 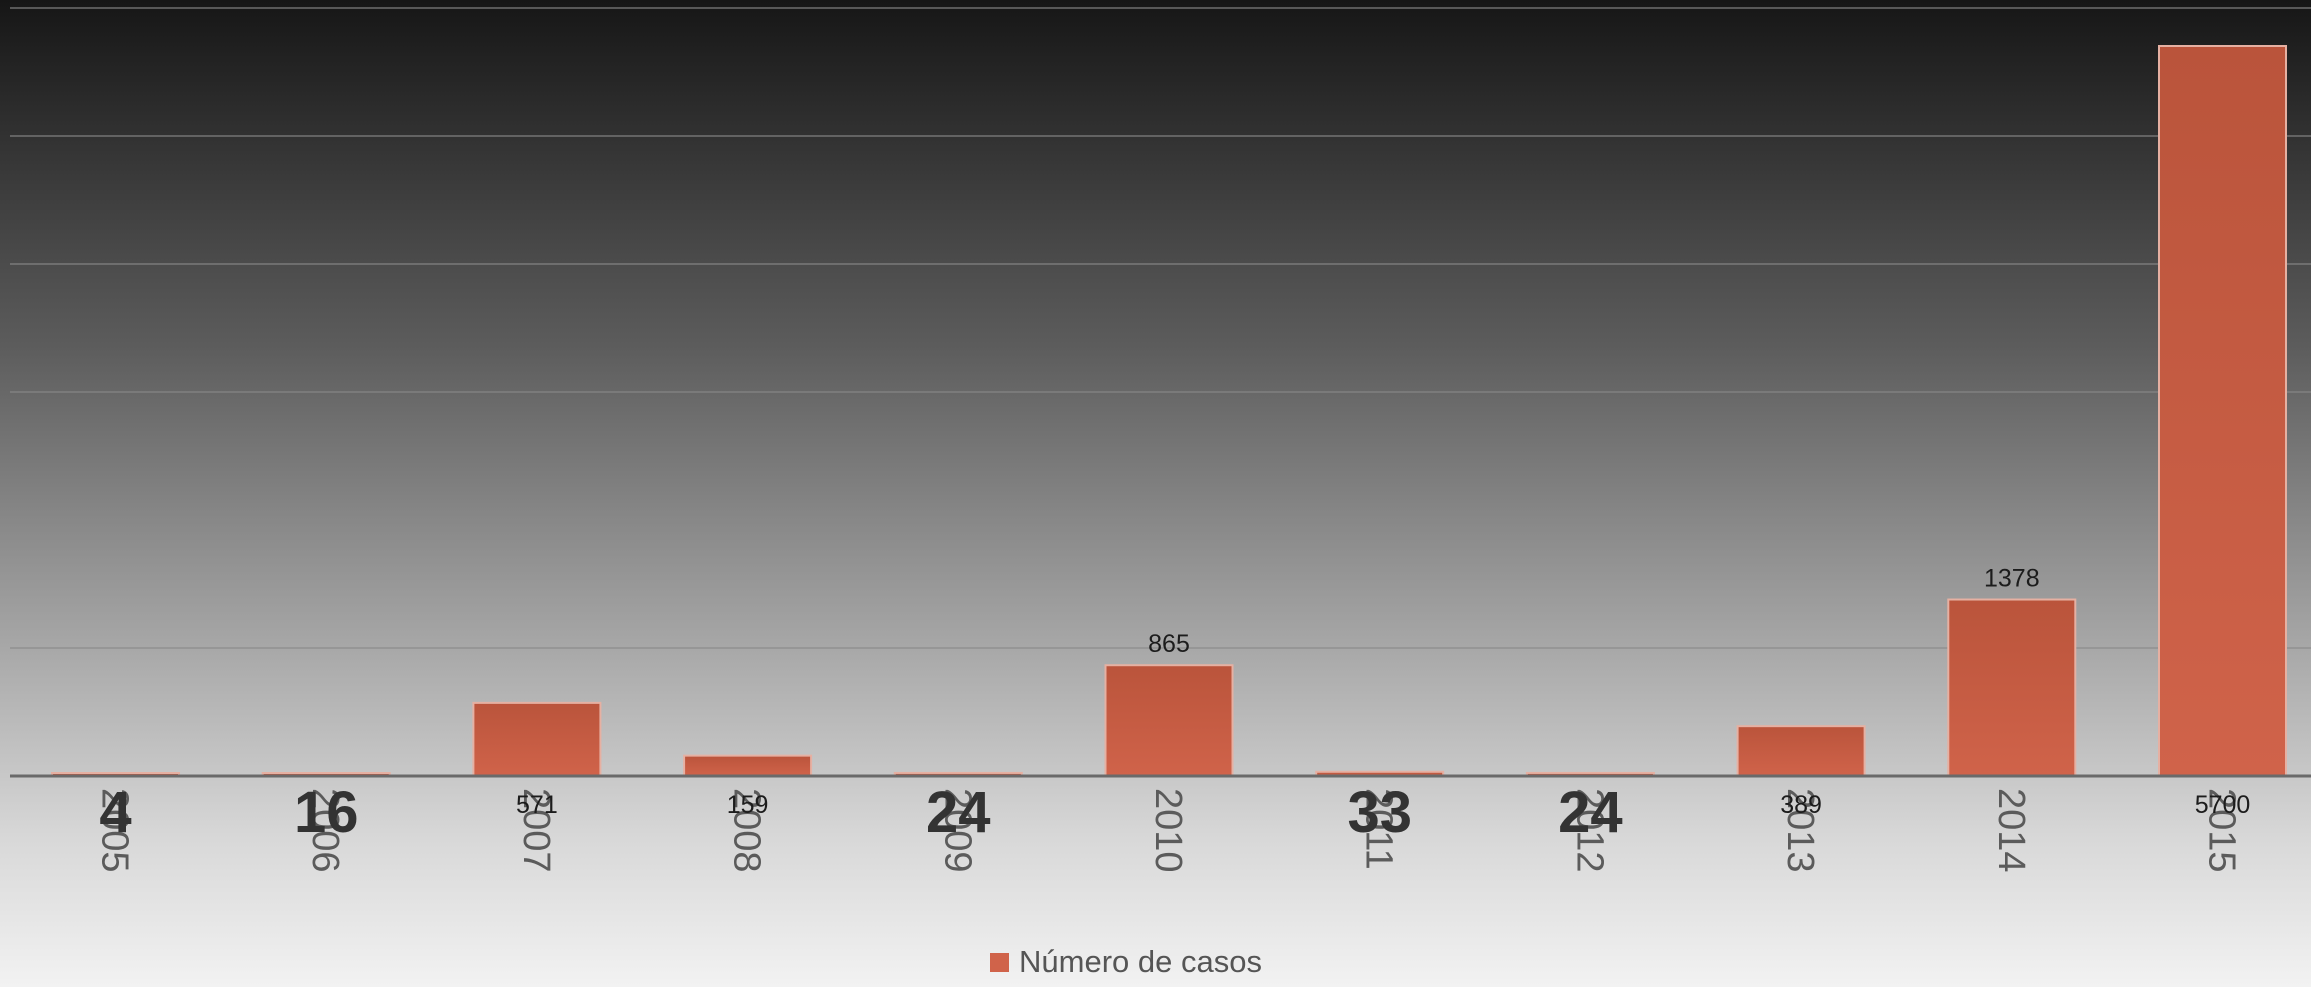 What do you see at coordinates (2011, 830) in the screenshot?
I see `tick-label-2014: 2014` at bounding box center [2011, 830].